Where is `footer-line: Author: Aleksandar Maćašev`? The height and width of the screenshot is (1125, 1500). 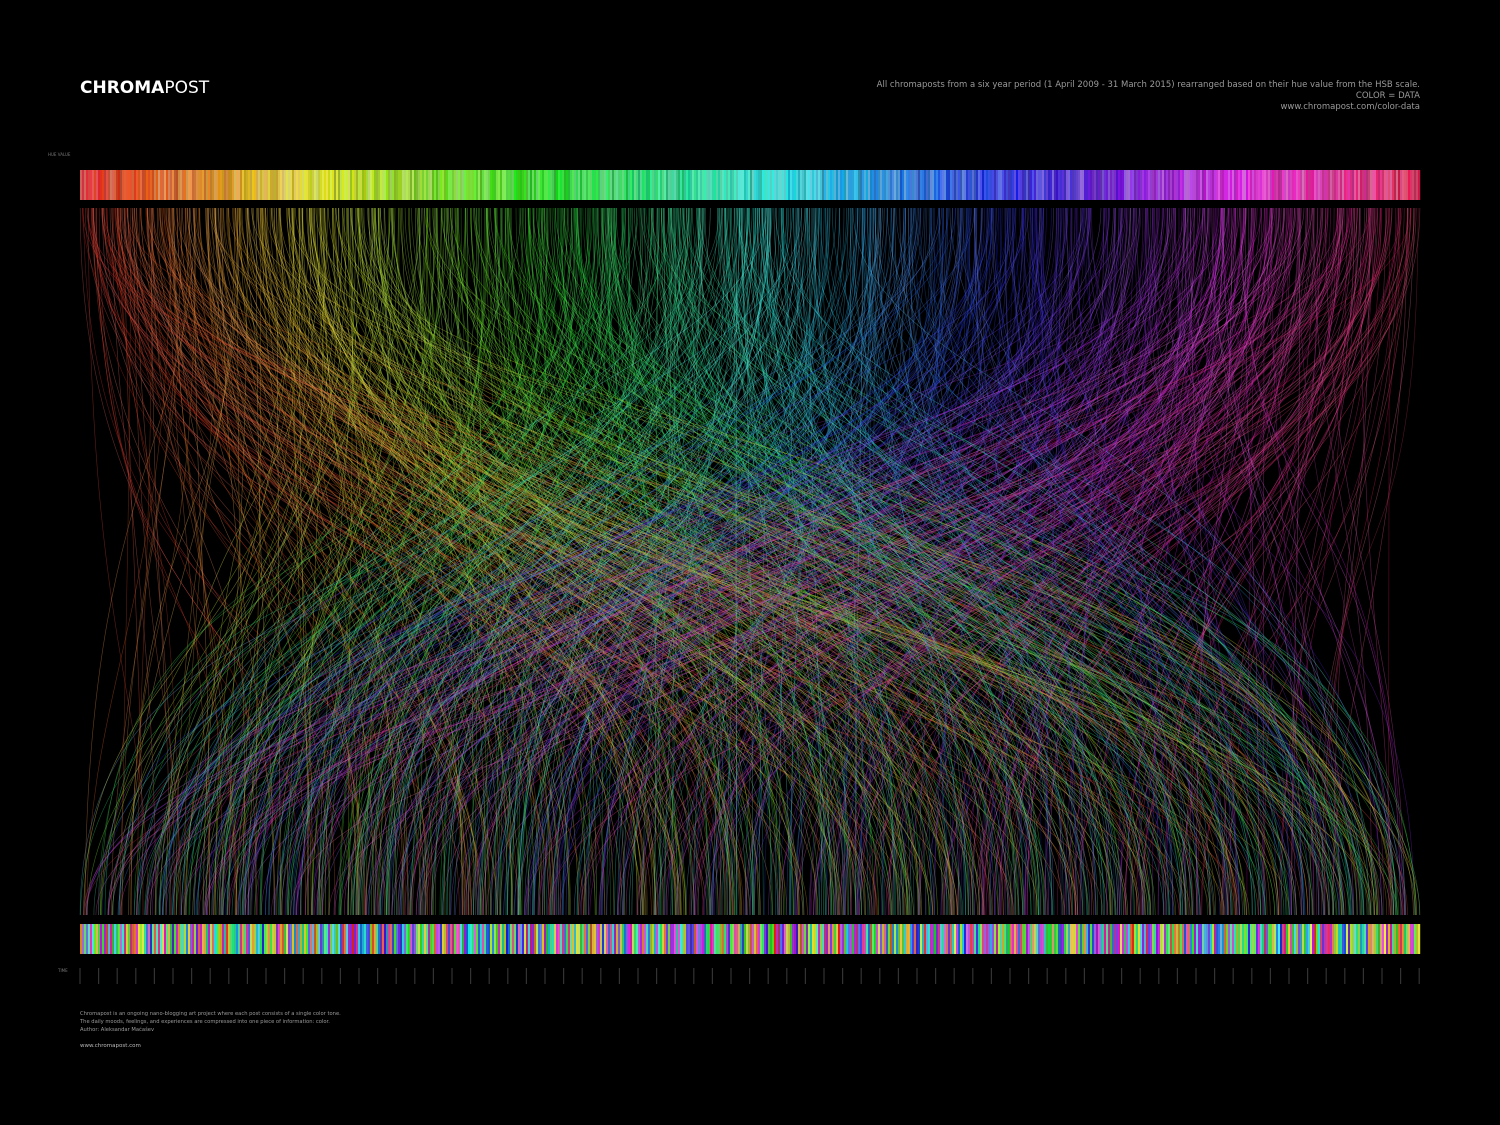
footer-line: Author: Aleksandar Maćašev is located at coordinates (117, 1029).